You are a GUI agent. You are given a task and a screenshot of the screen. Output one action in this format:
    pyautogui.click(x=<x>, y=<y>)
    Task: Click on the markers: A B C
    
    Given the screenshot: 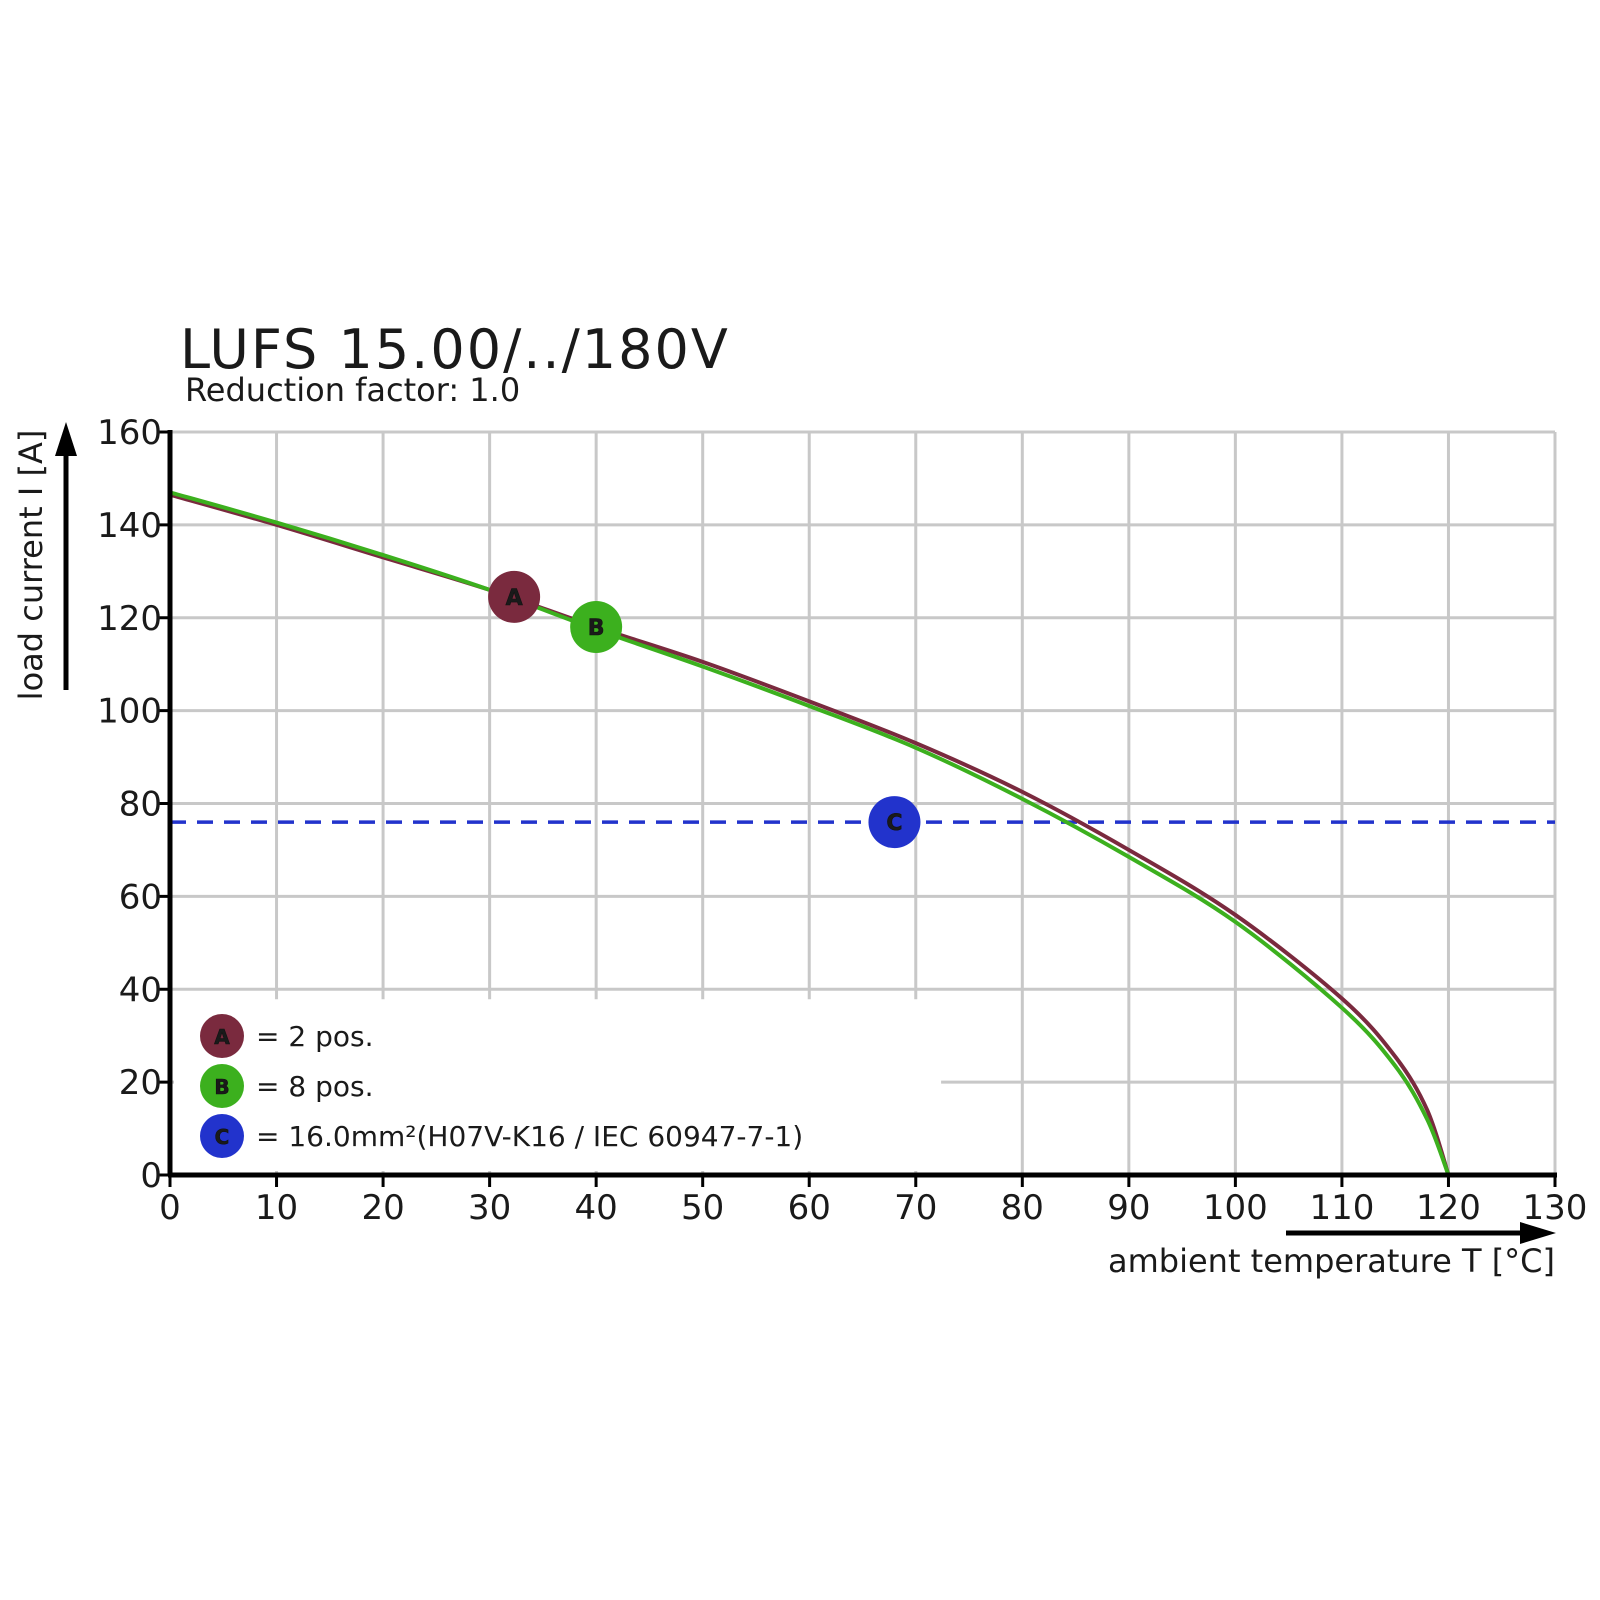 What is the action you would take?
    pyautogui.click(x=704, y=709)
    